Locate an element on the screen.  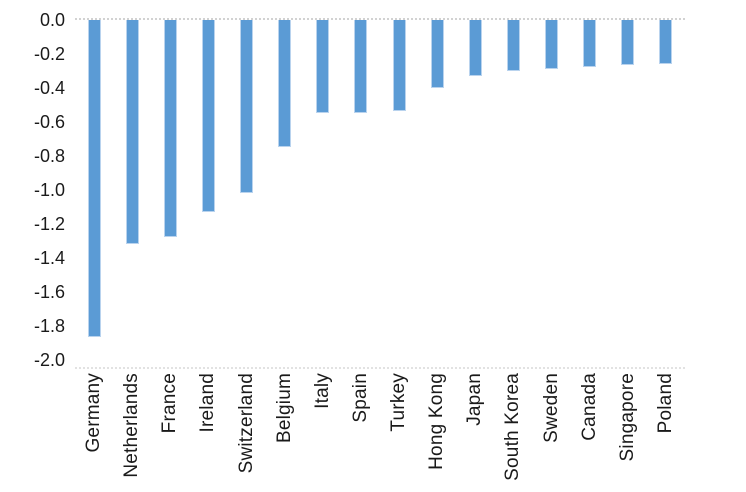
zero-gridline is located at coordinates (380, 18).